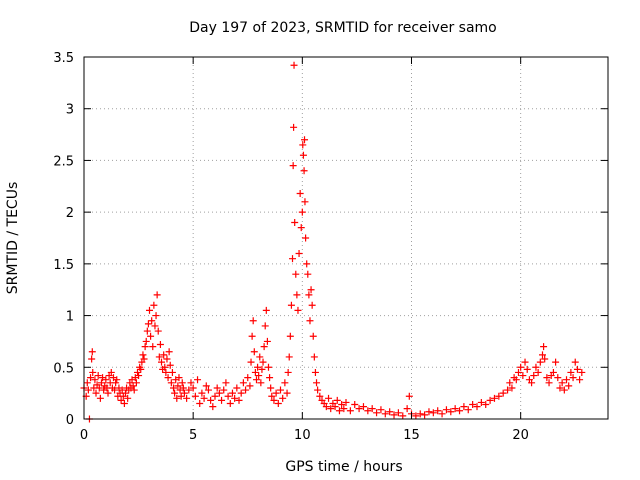  Describe the element at coordinates (63, 161) in the screenshot. I see `y-tick-label: 2.5` at that location.